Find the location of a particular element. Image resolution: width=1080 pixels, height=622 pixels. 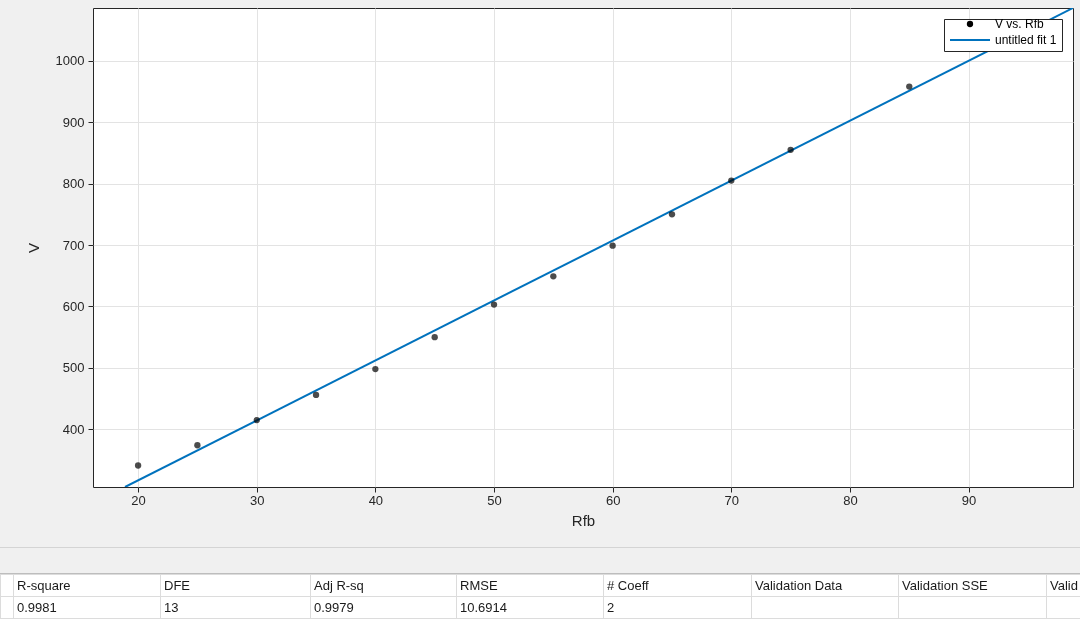

text: Validation Data is located at coordinates (825, 585).